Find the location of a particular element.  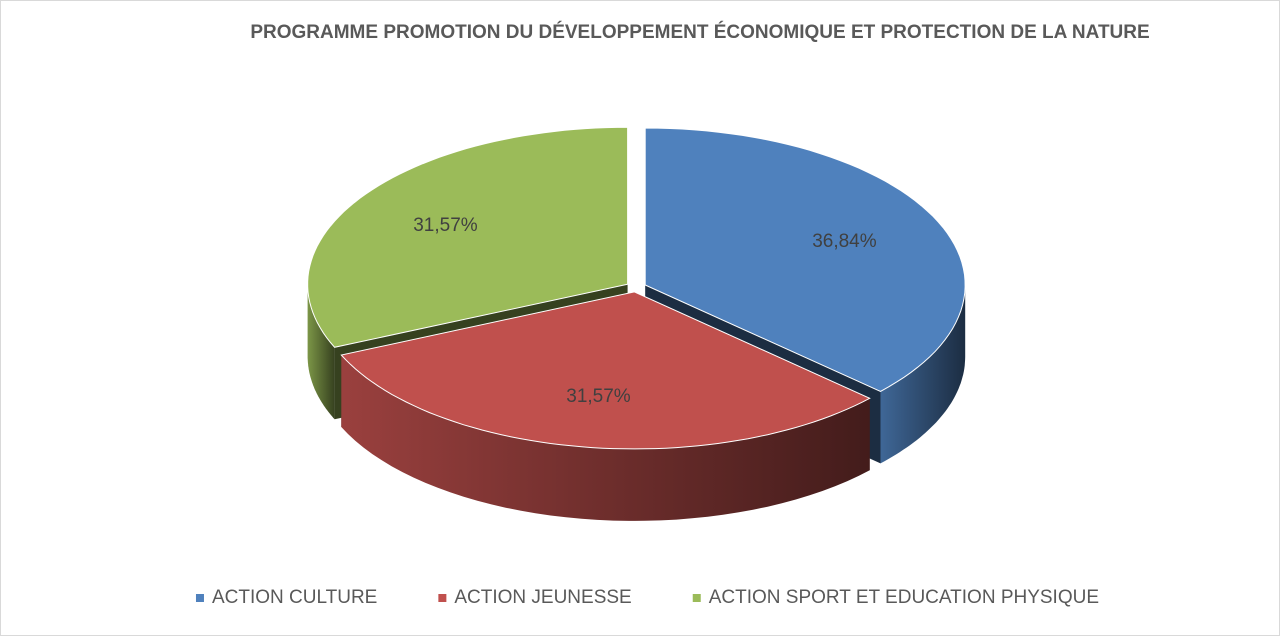

legend-label: ACTION SPORT ET EDUCATION PHYSIQUE is located at coordinates (904, 597).